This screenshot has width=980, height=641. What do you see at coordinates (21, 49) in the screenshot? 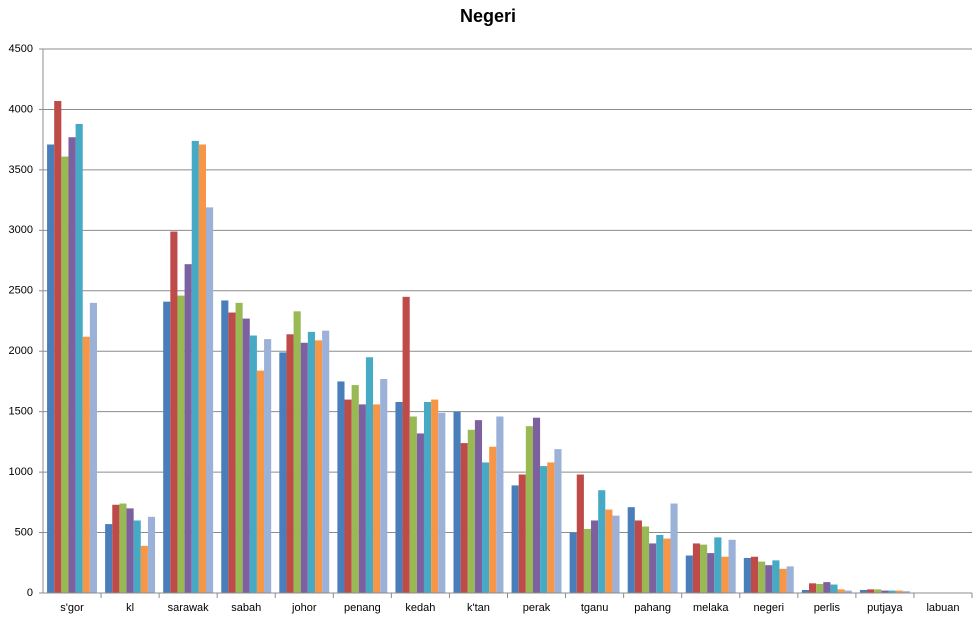
I see `y-tick-label: 4500` at bounding box center [21, 49].